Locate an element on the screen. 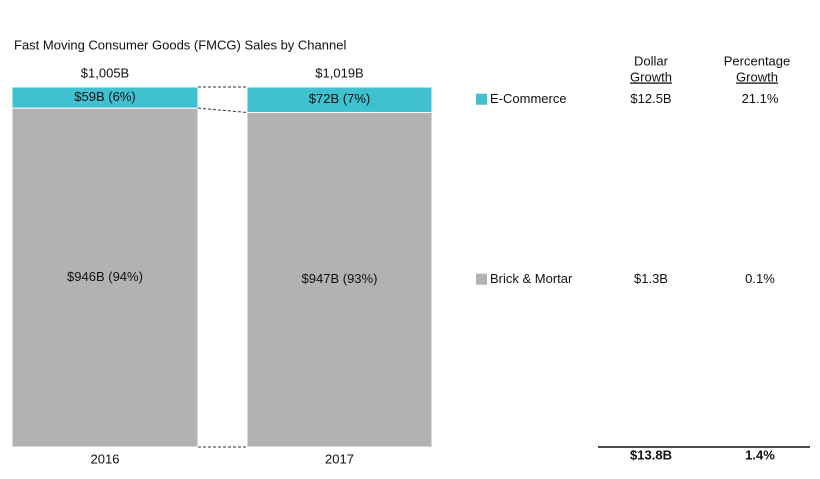 The height and width of the screenshot is (479, 820). data-label: $59B (6%) is located at coordinates (104, 96).